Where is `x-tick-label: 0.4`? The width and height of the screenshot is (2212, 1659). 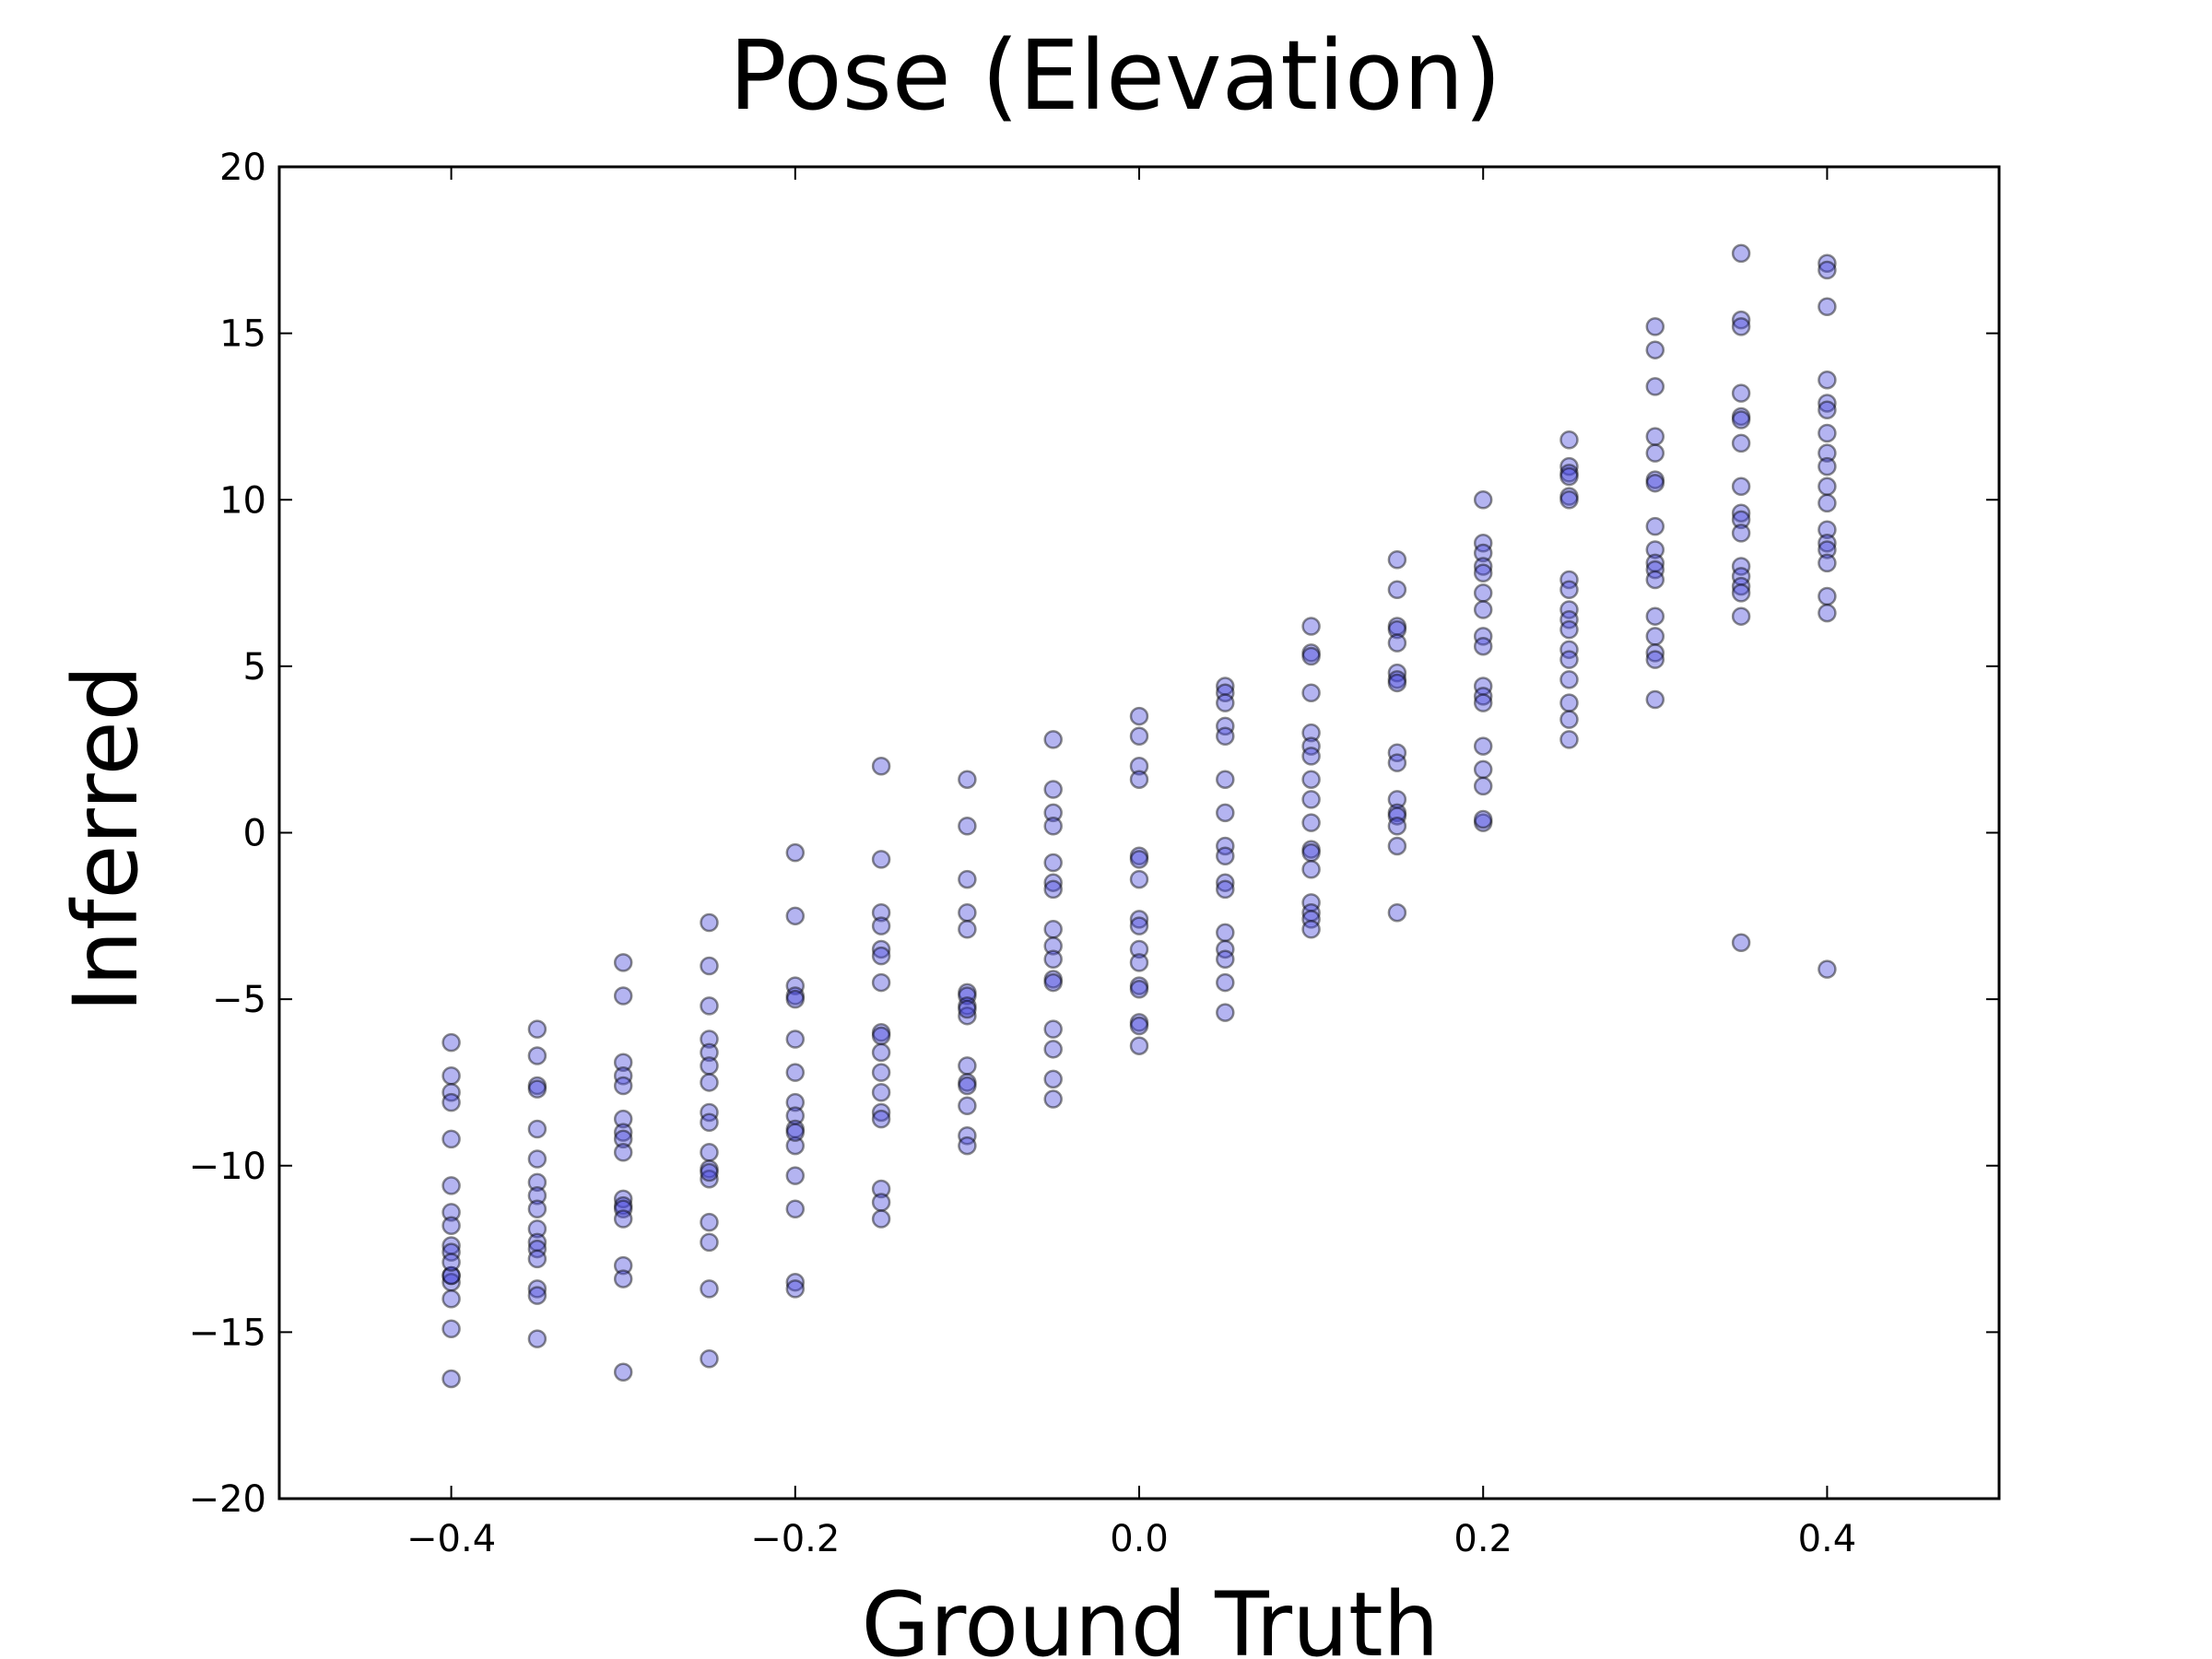 x-tick-label: 0.4 is located at coordinates (1827, 1539).